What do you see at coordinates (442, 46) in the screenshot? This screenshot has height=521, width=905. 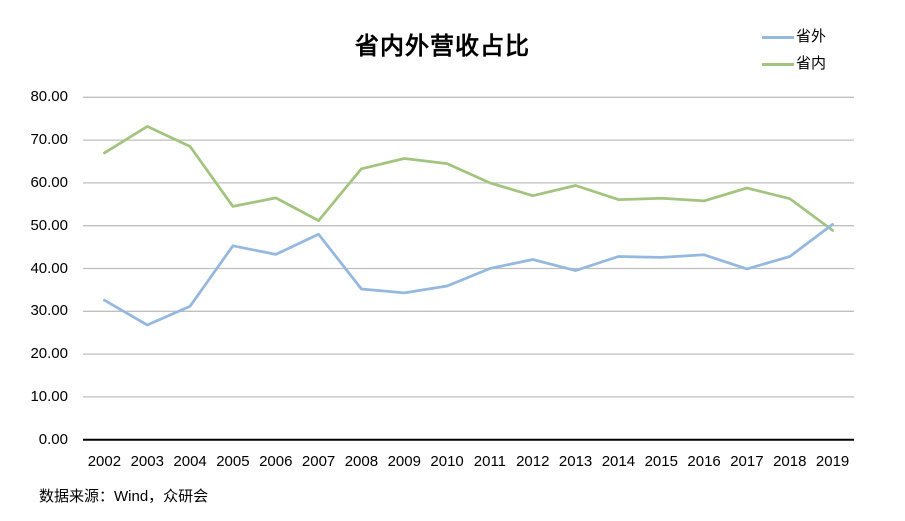 I see `chart-title: 省内外营收占比` at bounding box center [442, 46].